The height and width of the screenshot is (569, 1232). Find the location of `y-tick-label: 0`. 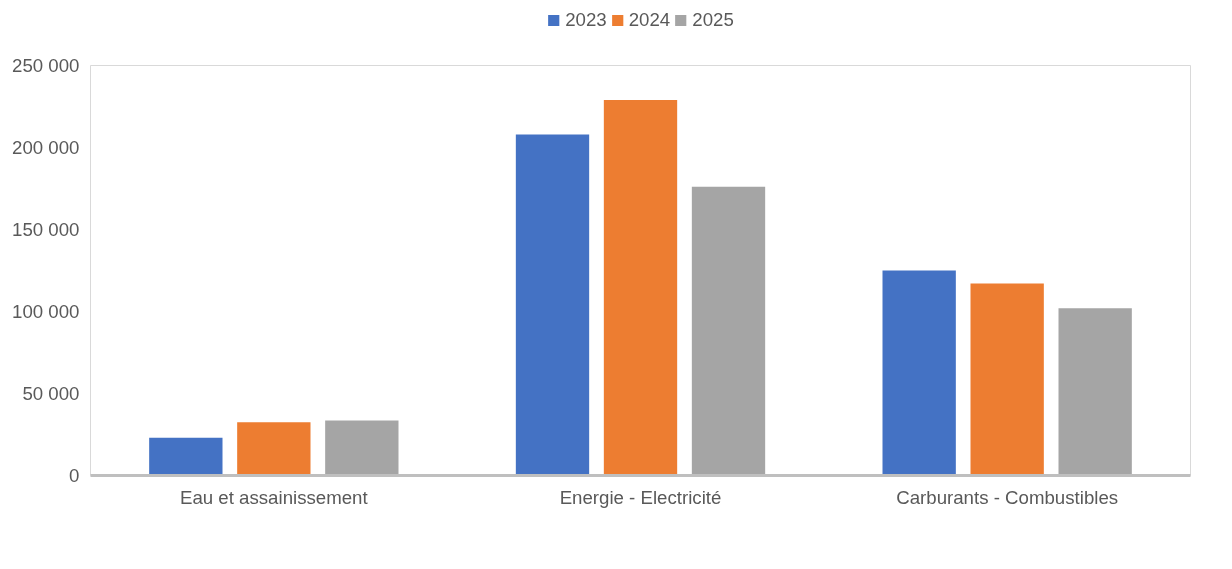

y-tick-label: 0 is located at coordinates (74, 475).